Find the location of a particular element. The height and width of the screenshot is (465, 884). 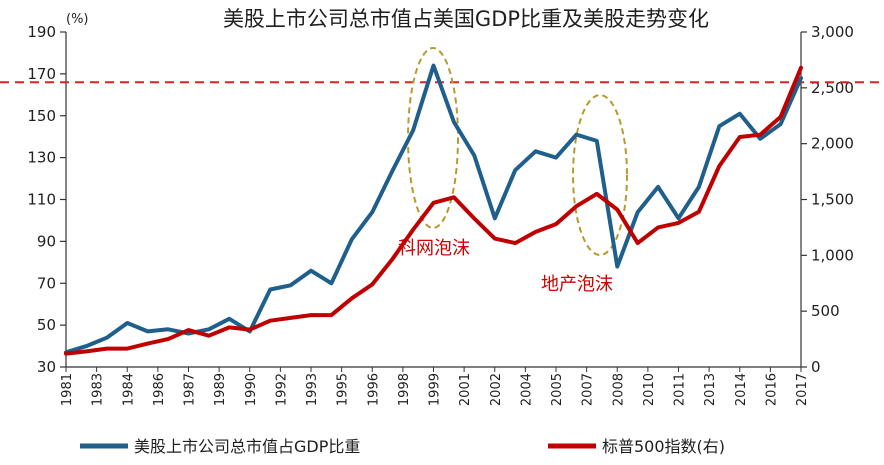

right-y-axis: 0 500 1,000 1,500 2,000 2,500 3,000 is located at coordinates (827, 199).